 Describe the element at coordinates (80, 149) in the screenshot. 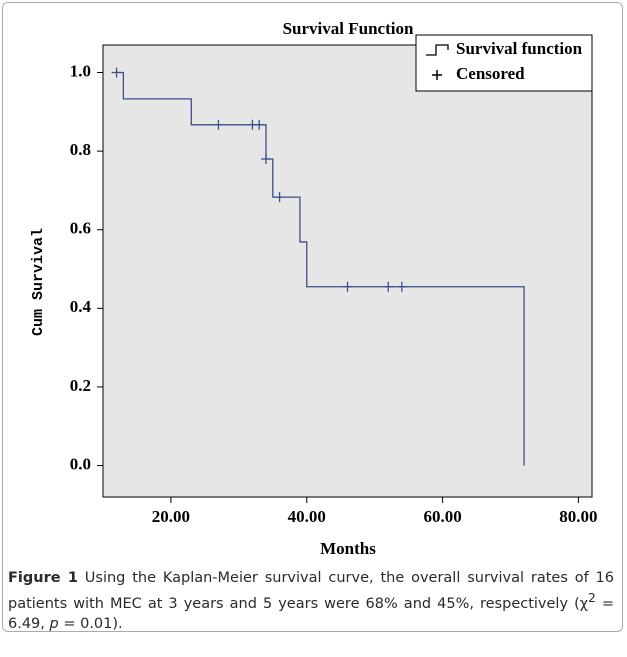

I see `y-tick-label: 0.8` at that location.